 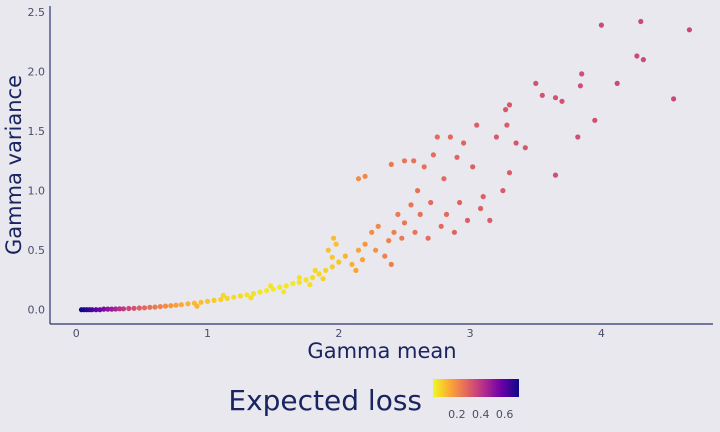 What do you see at coordinates (37, 161) in the screenshot?
I see `y-axis-ticks: 0.0 0.5 1.0 1.5 2.0 2.5` at bounding box center [37, 161].